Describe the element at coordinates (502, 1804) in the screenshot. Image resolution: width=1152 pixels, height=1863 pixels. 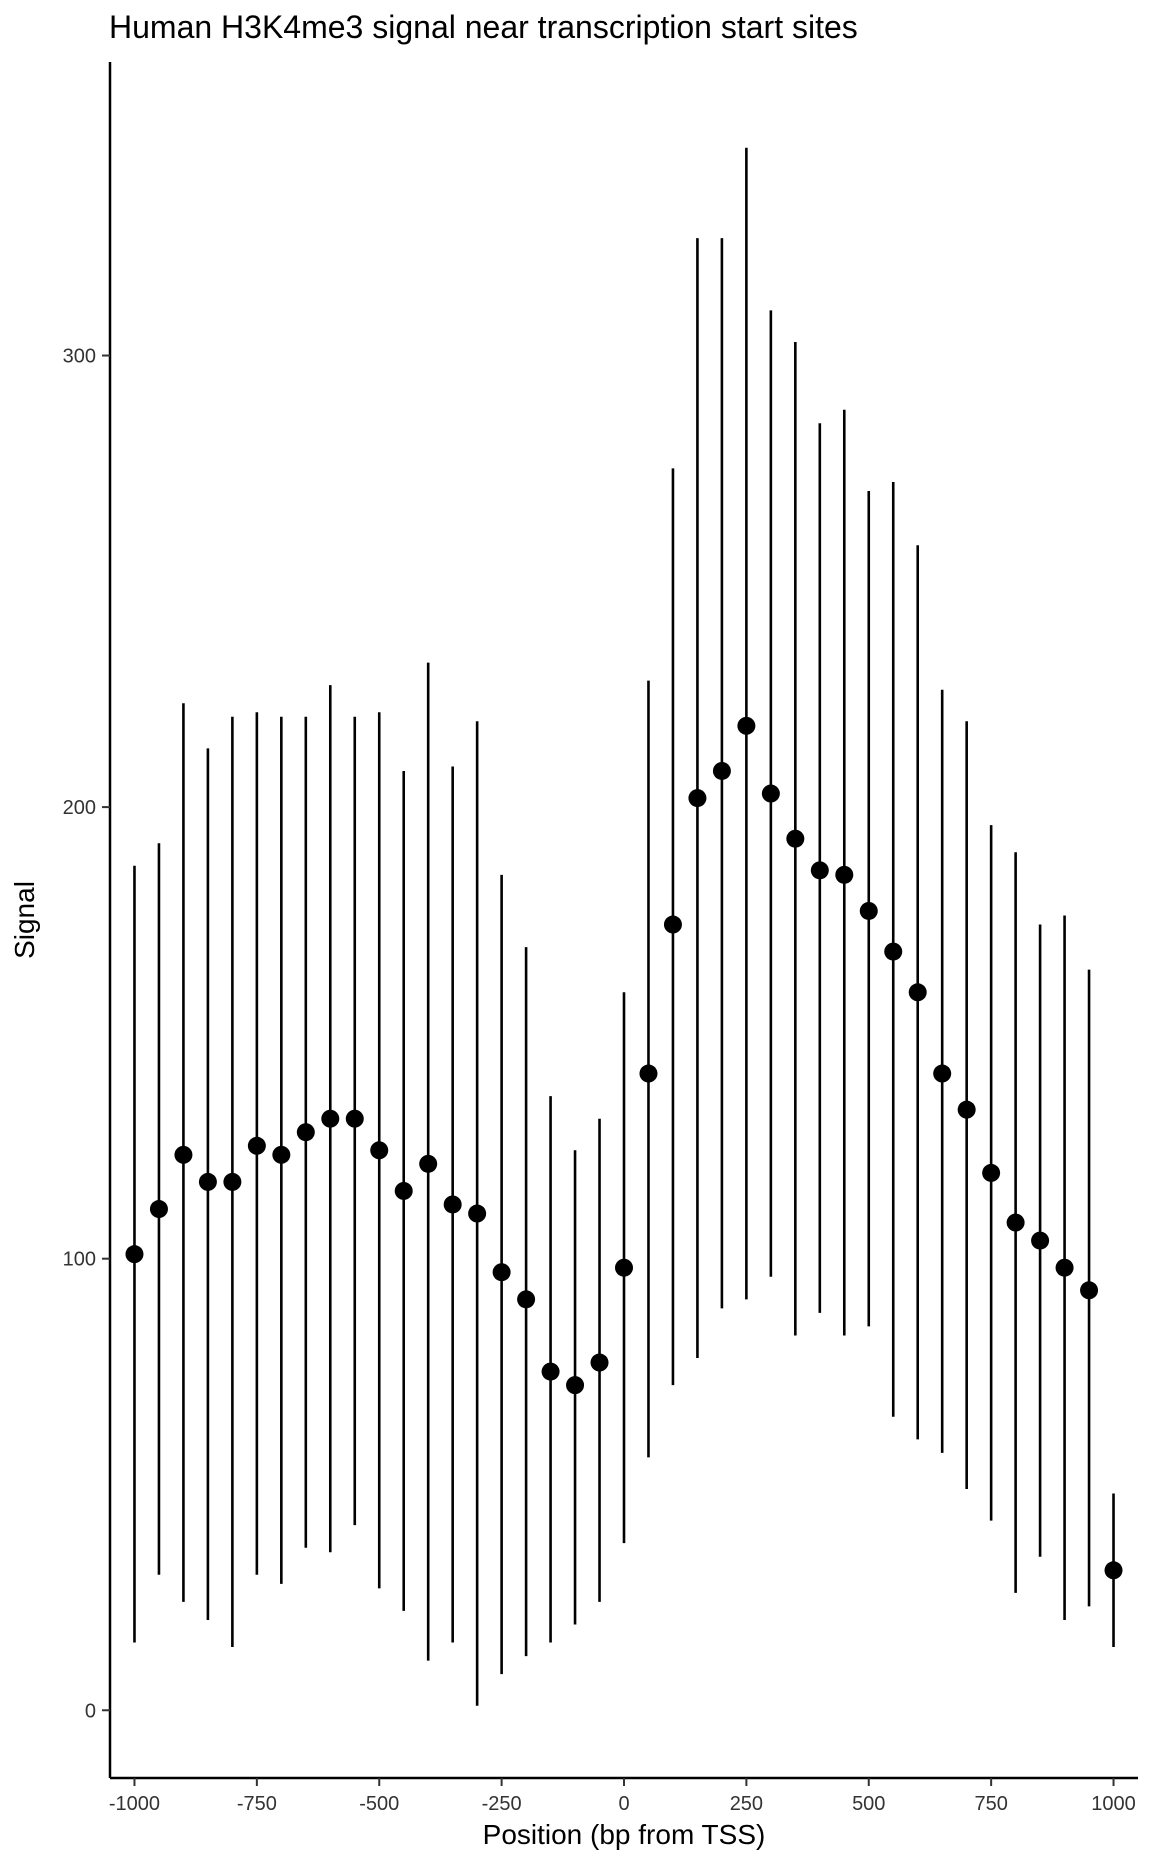
I see `x-tick-label: -250` at that location.